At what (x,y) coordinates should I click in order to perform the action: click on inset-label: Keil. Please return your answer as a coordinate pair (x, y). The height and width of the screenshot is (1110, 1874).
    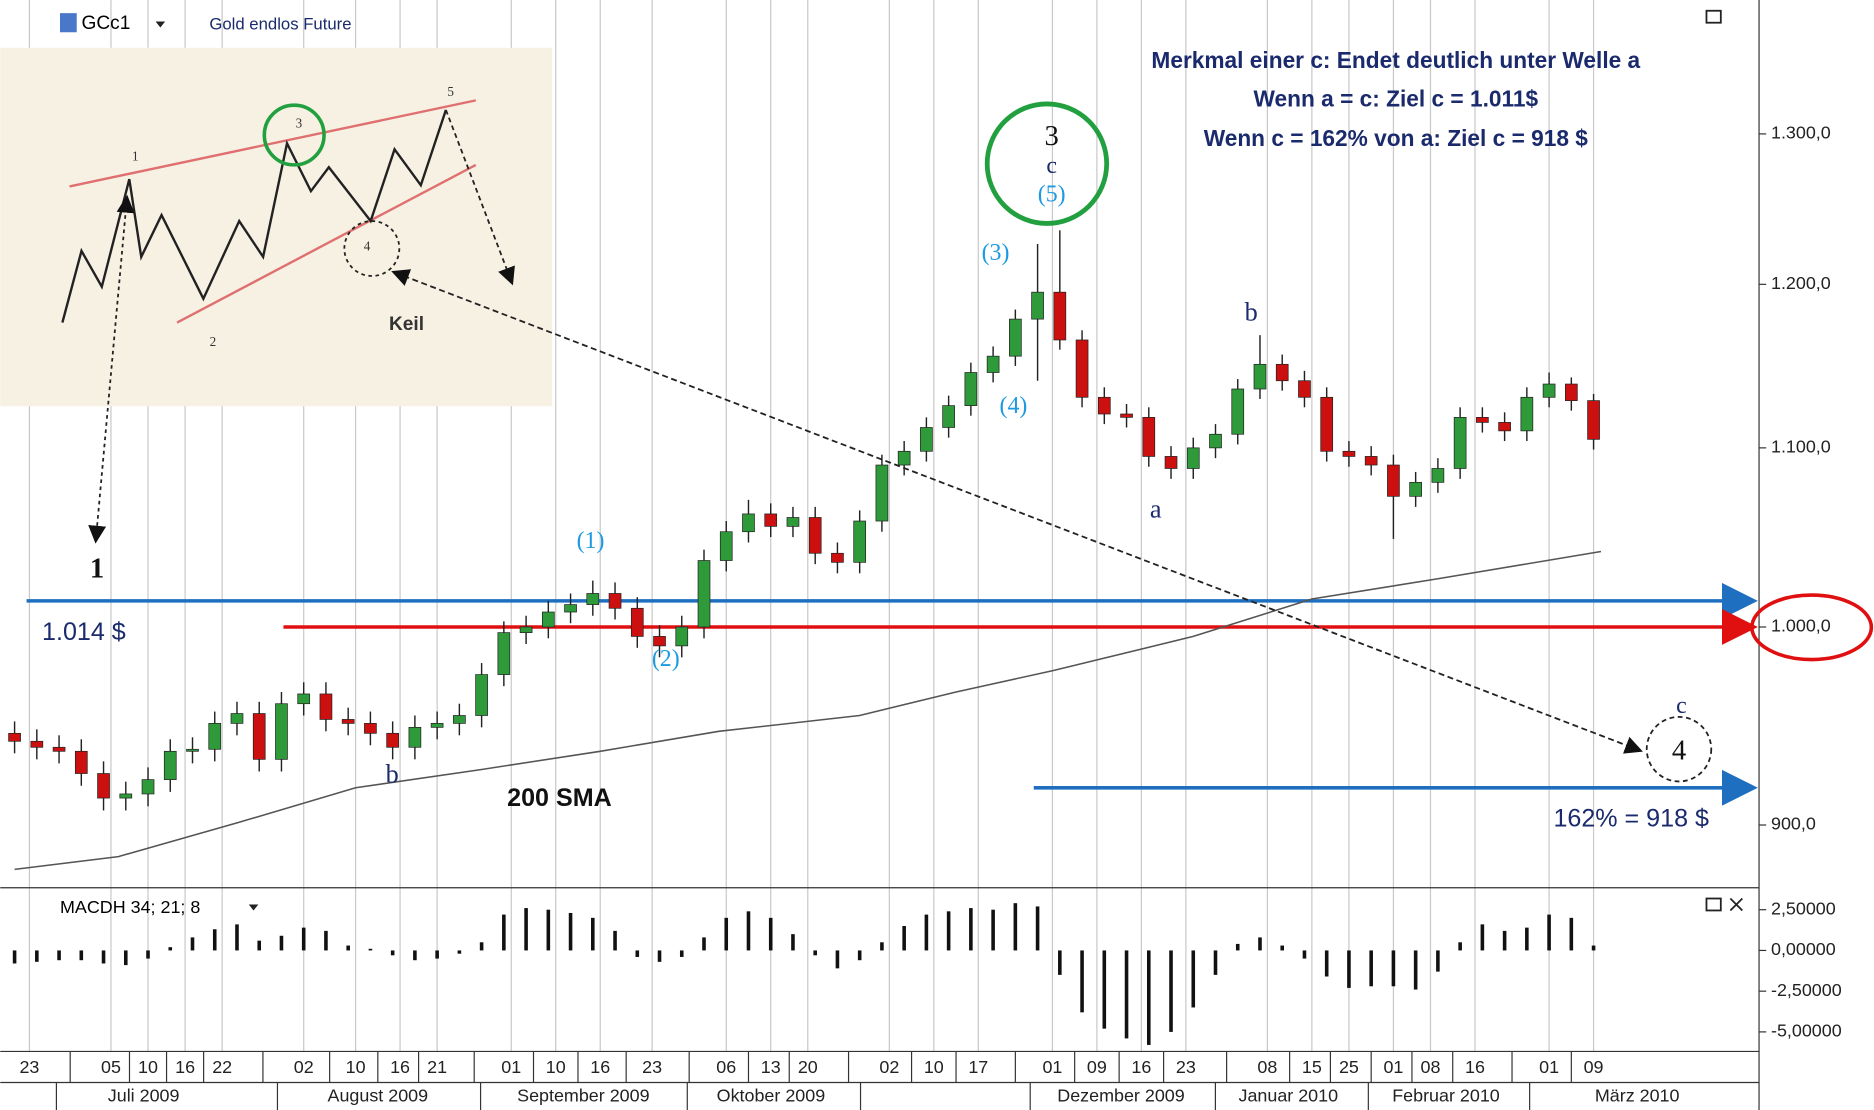
    Looking at the image, I should click on (406, 324).